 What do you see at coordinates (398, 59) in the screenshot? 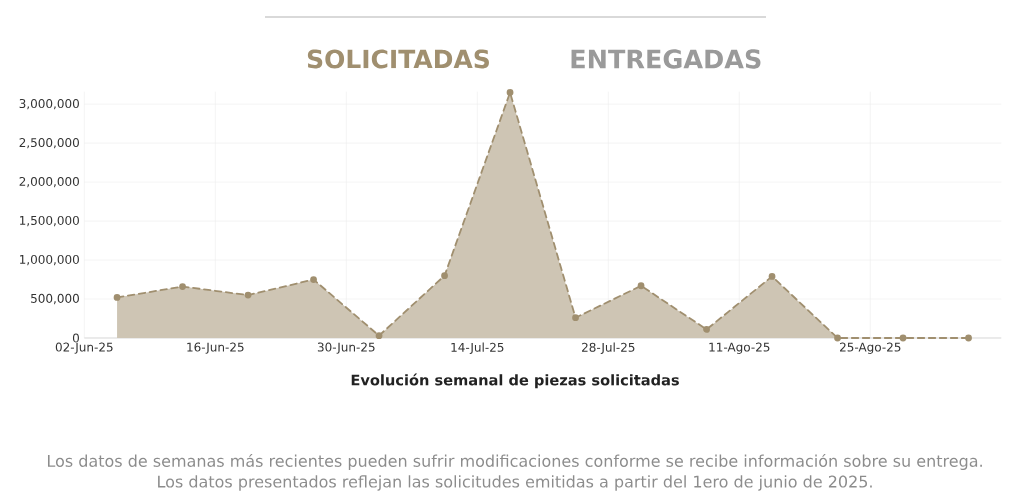
I see `text: SOLICITADAS` at bounding box center [398, 59].